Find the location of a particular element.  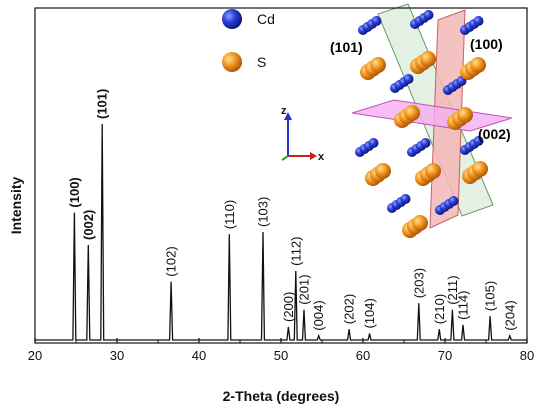

peak-label: (110) is located at coordinates (229, 214).